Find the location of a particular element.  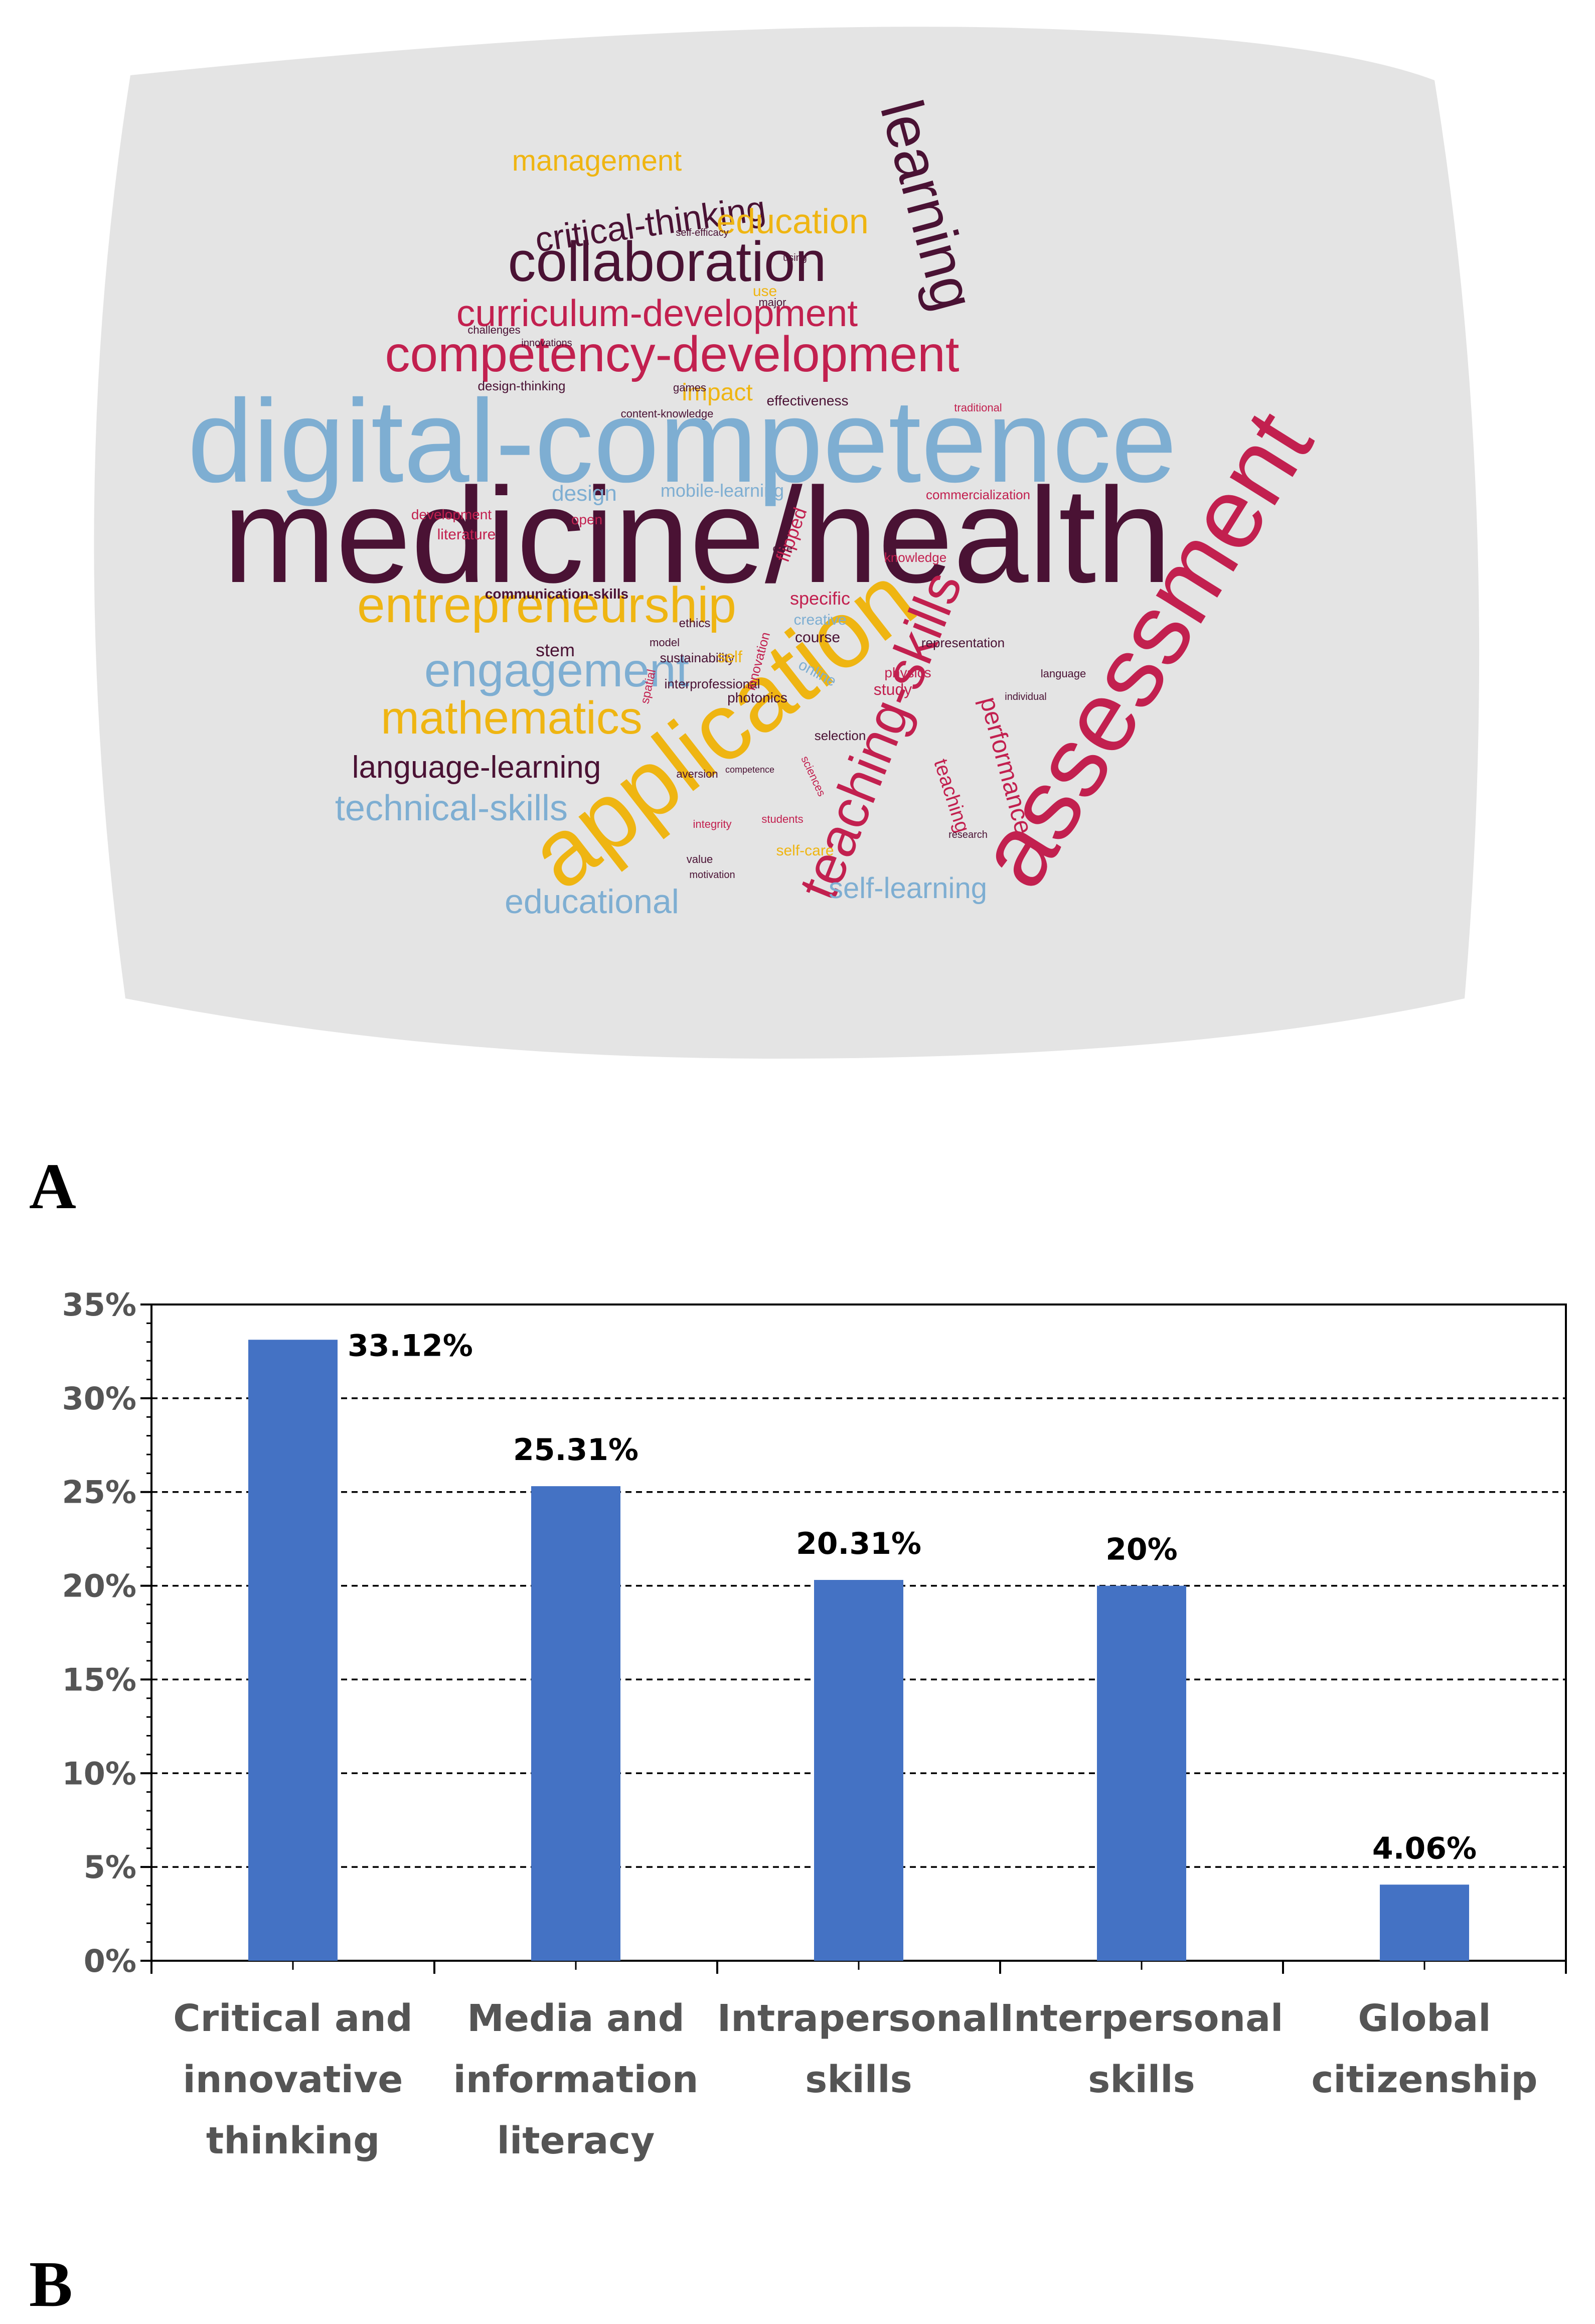

cloud-word: mathematics is located at coordinates (512, 718).